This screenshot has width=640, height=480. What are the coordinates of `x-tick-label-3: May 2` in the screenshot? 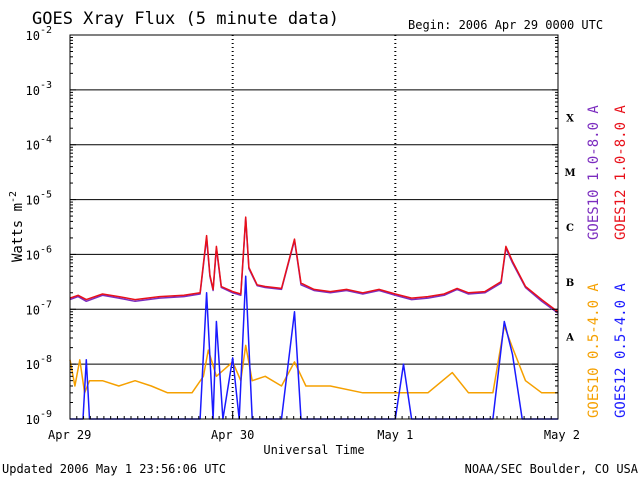 It's located at (562, 435).